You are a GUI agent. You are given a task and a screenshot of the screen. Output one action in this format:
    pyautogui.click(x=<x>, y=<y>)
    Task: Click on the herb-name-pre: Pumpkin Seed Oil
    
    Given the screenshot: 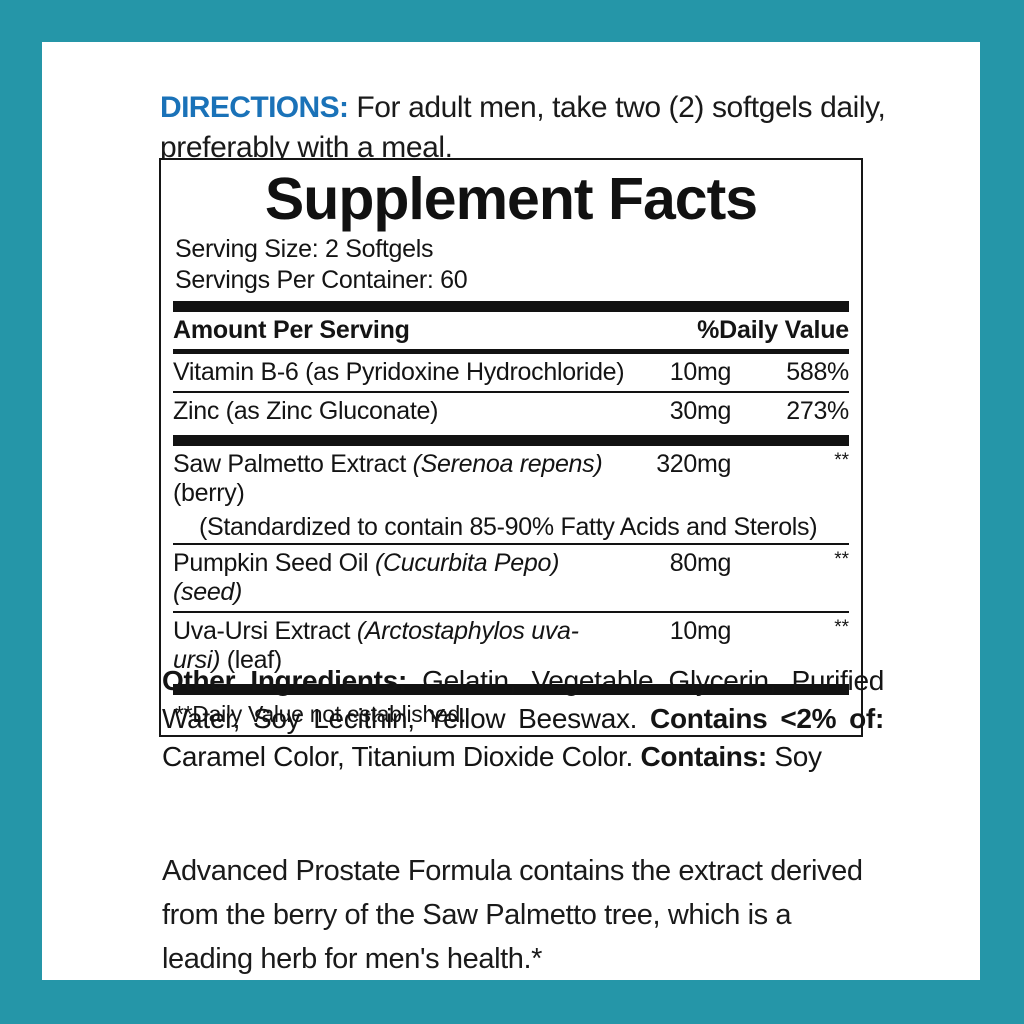 What is the action you would take?
    pyautogui.click(x=274, y=563)
    